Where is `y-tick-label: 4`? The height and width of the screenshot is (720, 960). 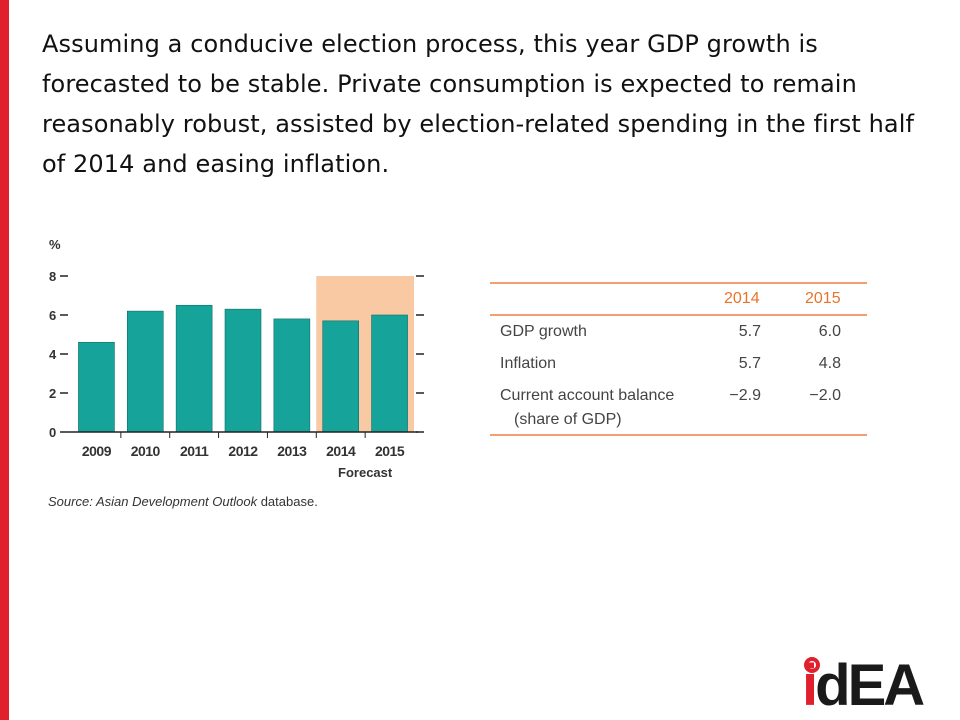 y-tick-label: 4 is located at coordinates (53, 354).